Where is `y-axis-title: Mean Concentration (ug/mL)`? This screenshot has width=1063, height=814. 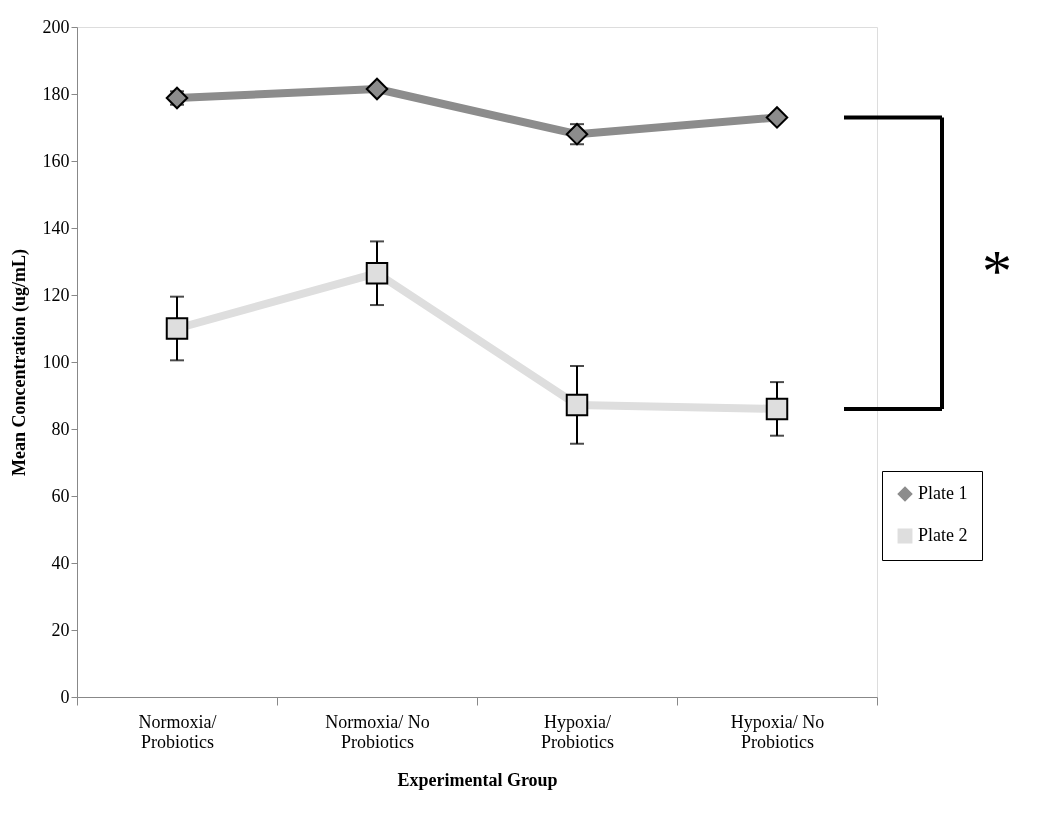 y-axis-title: Mean Concentration (ug/mL) is located at coordinates (19, 362).